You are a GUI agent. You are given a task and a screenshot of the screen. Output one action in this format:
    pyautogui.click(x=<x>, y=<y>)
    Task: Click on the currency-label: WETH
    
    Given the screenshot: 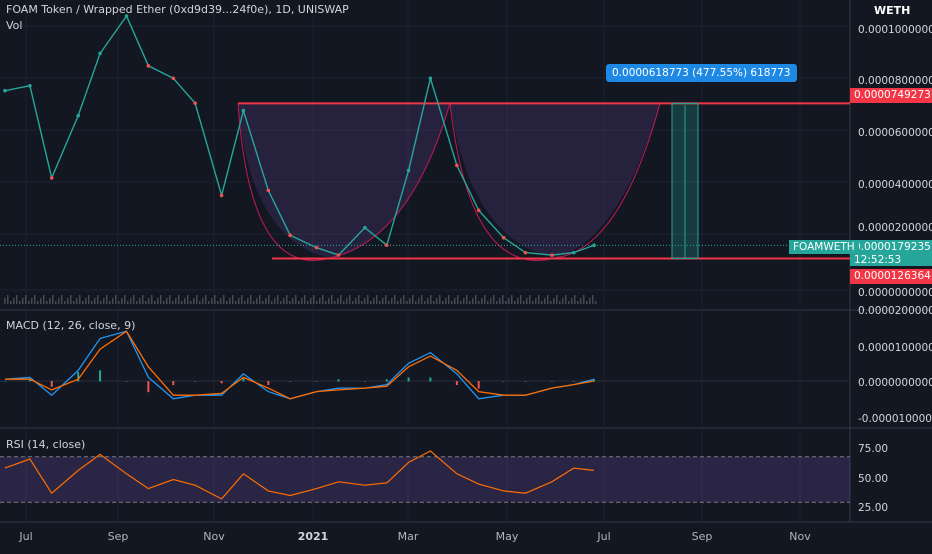 What is the action you would take?
    pyautogui.click(x=892, y=10)
    